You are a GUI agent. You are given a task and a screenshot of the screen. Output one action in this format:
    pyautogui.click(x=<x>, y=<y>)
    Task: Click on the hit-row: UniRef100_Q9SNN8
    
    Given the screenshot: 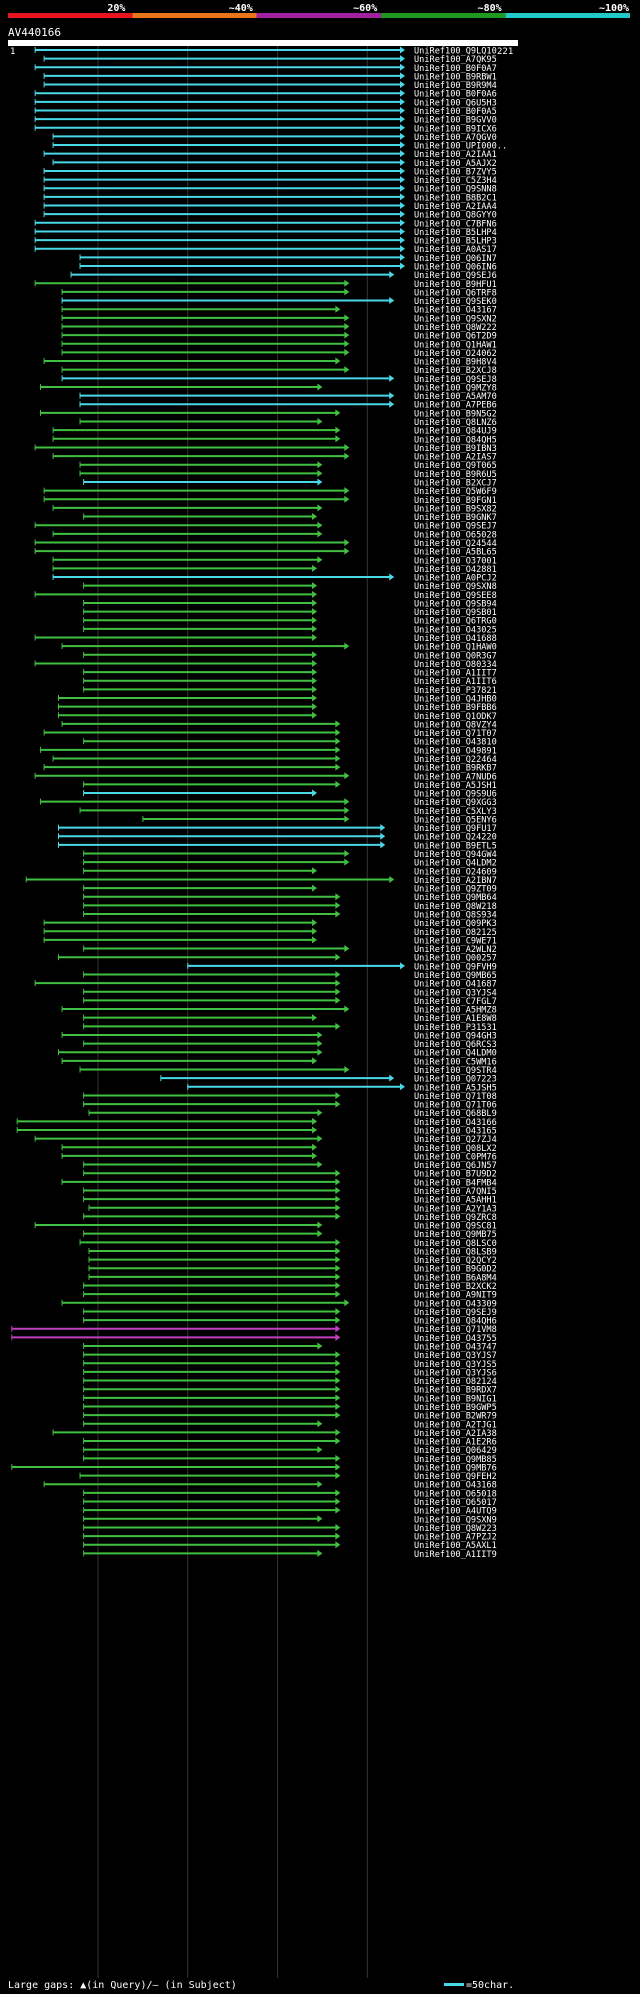 What is the action you would take?
    pyautogui.click(x=270, y=189)
    